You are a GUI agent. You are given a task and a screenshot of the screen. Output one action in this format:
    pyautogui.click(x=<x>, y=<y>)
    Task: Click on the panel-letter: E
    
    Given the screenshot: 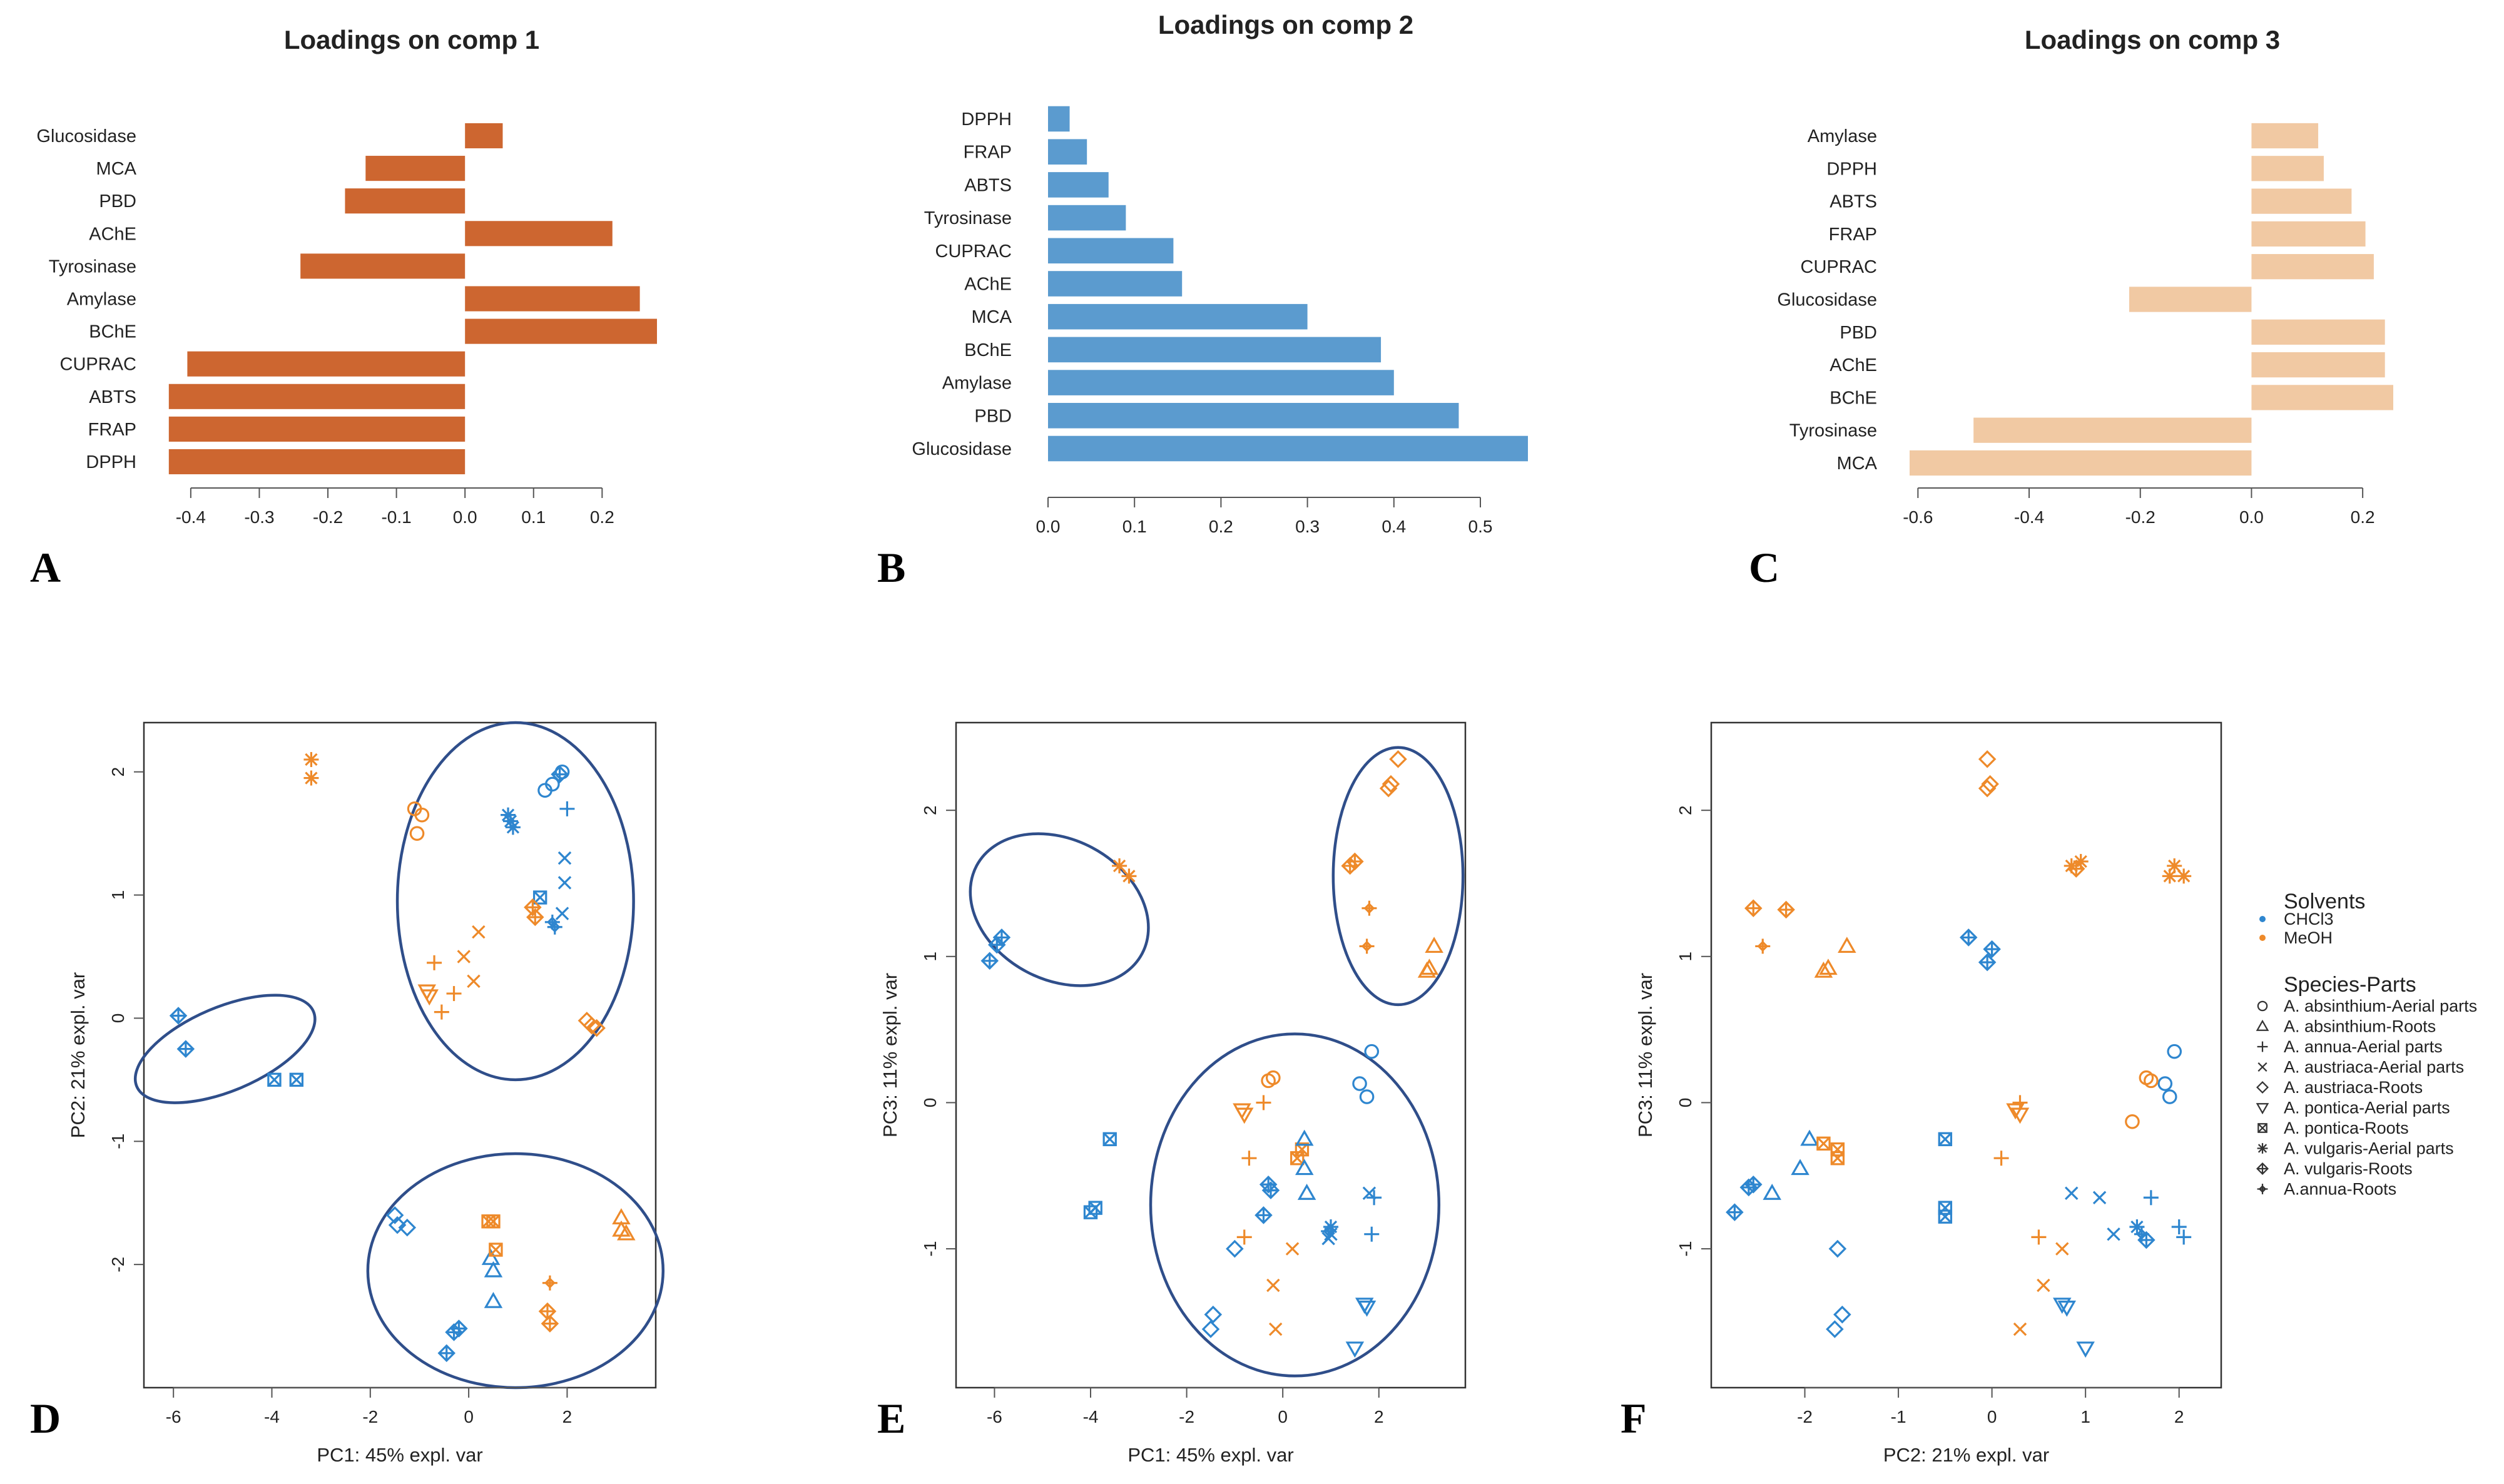 What is the action you would take?
    pyautogui.click(x=891, y=1418)
    